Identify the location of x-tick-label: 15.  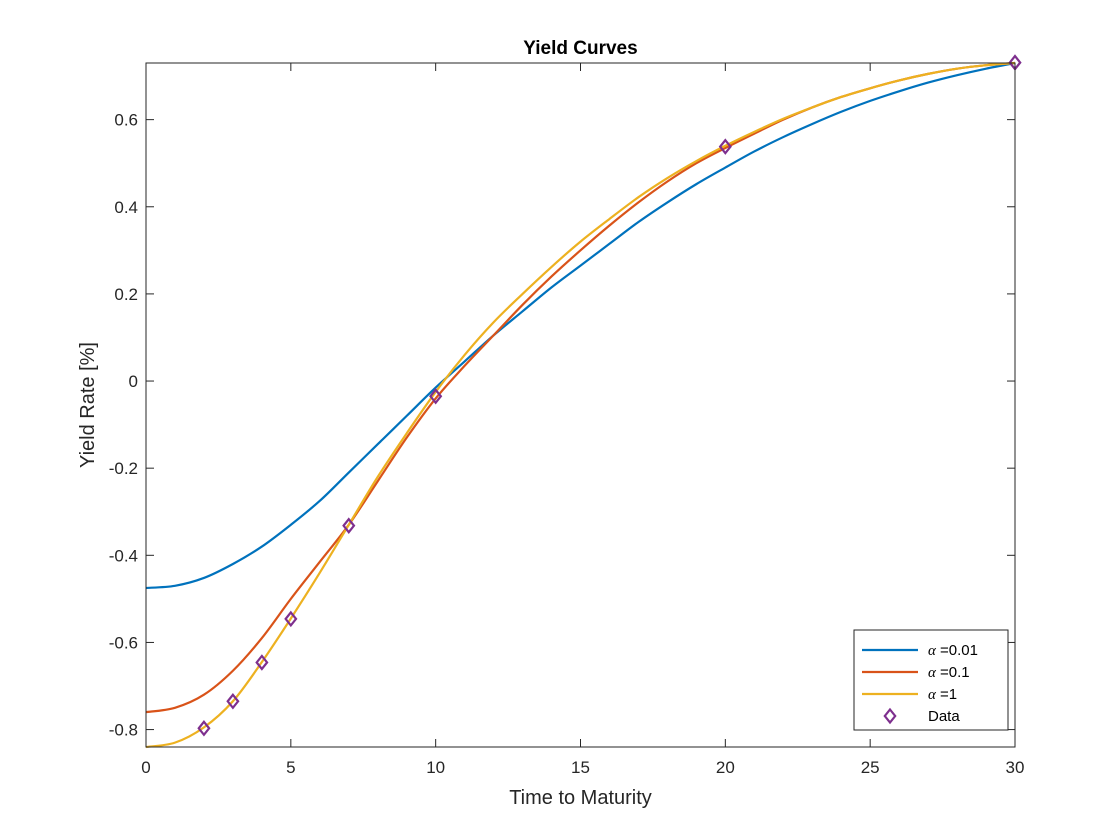
(580, 767).